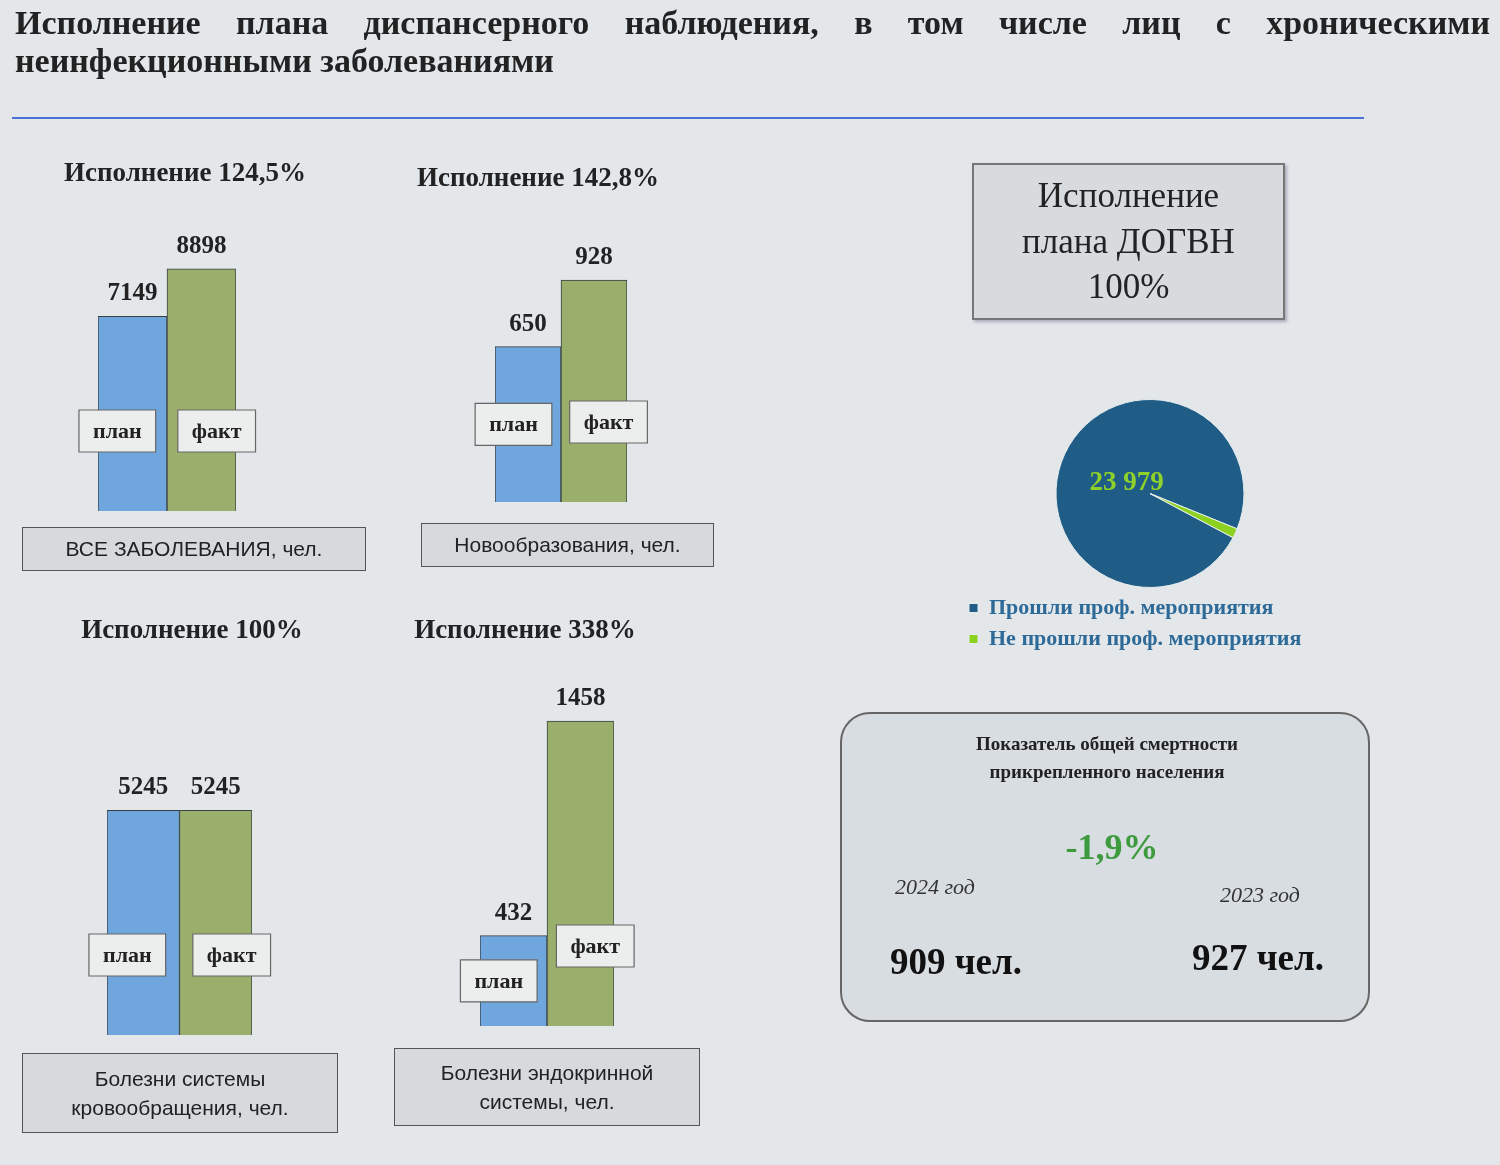 The image size is (1500, 1165). Describe the element at coordinates (1112, 847) in the screenshot. I see `text: -1,9%` at that location.